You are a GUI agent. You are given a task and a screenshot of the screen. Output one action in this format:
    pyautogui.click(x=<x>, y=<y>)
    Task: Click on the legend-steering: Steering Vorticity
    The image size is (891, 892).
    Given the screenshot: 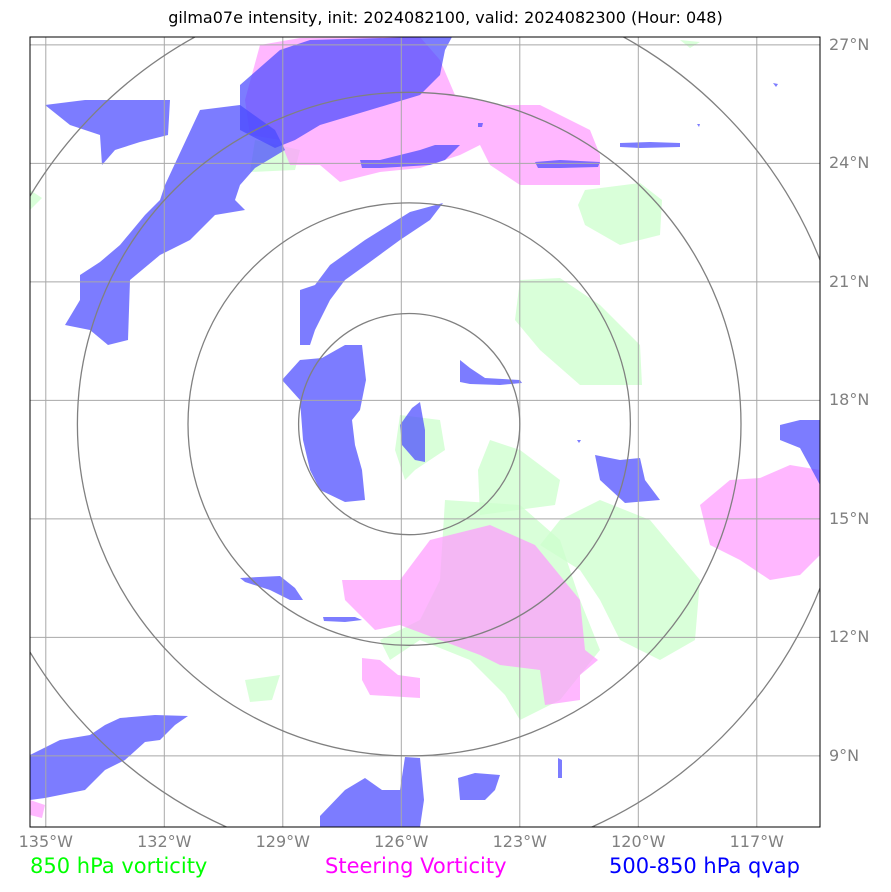 What is the action you would take?
    pyautogui.click(x=416, y=866)
    